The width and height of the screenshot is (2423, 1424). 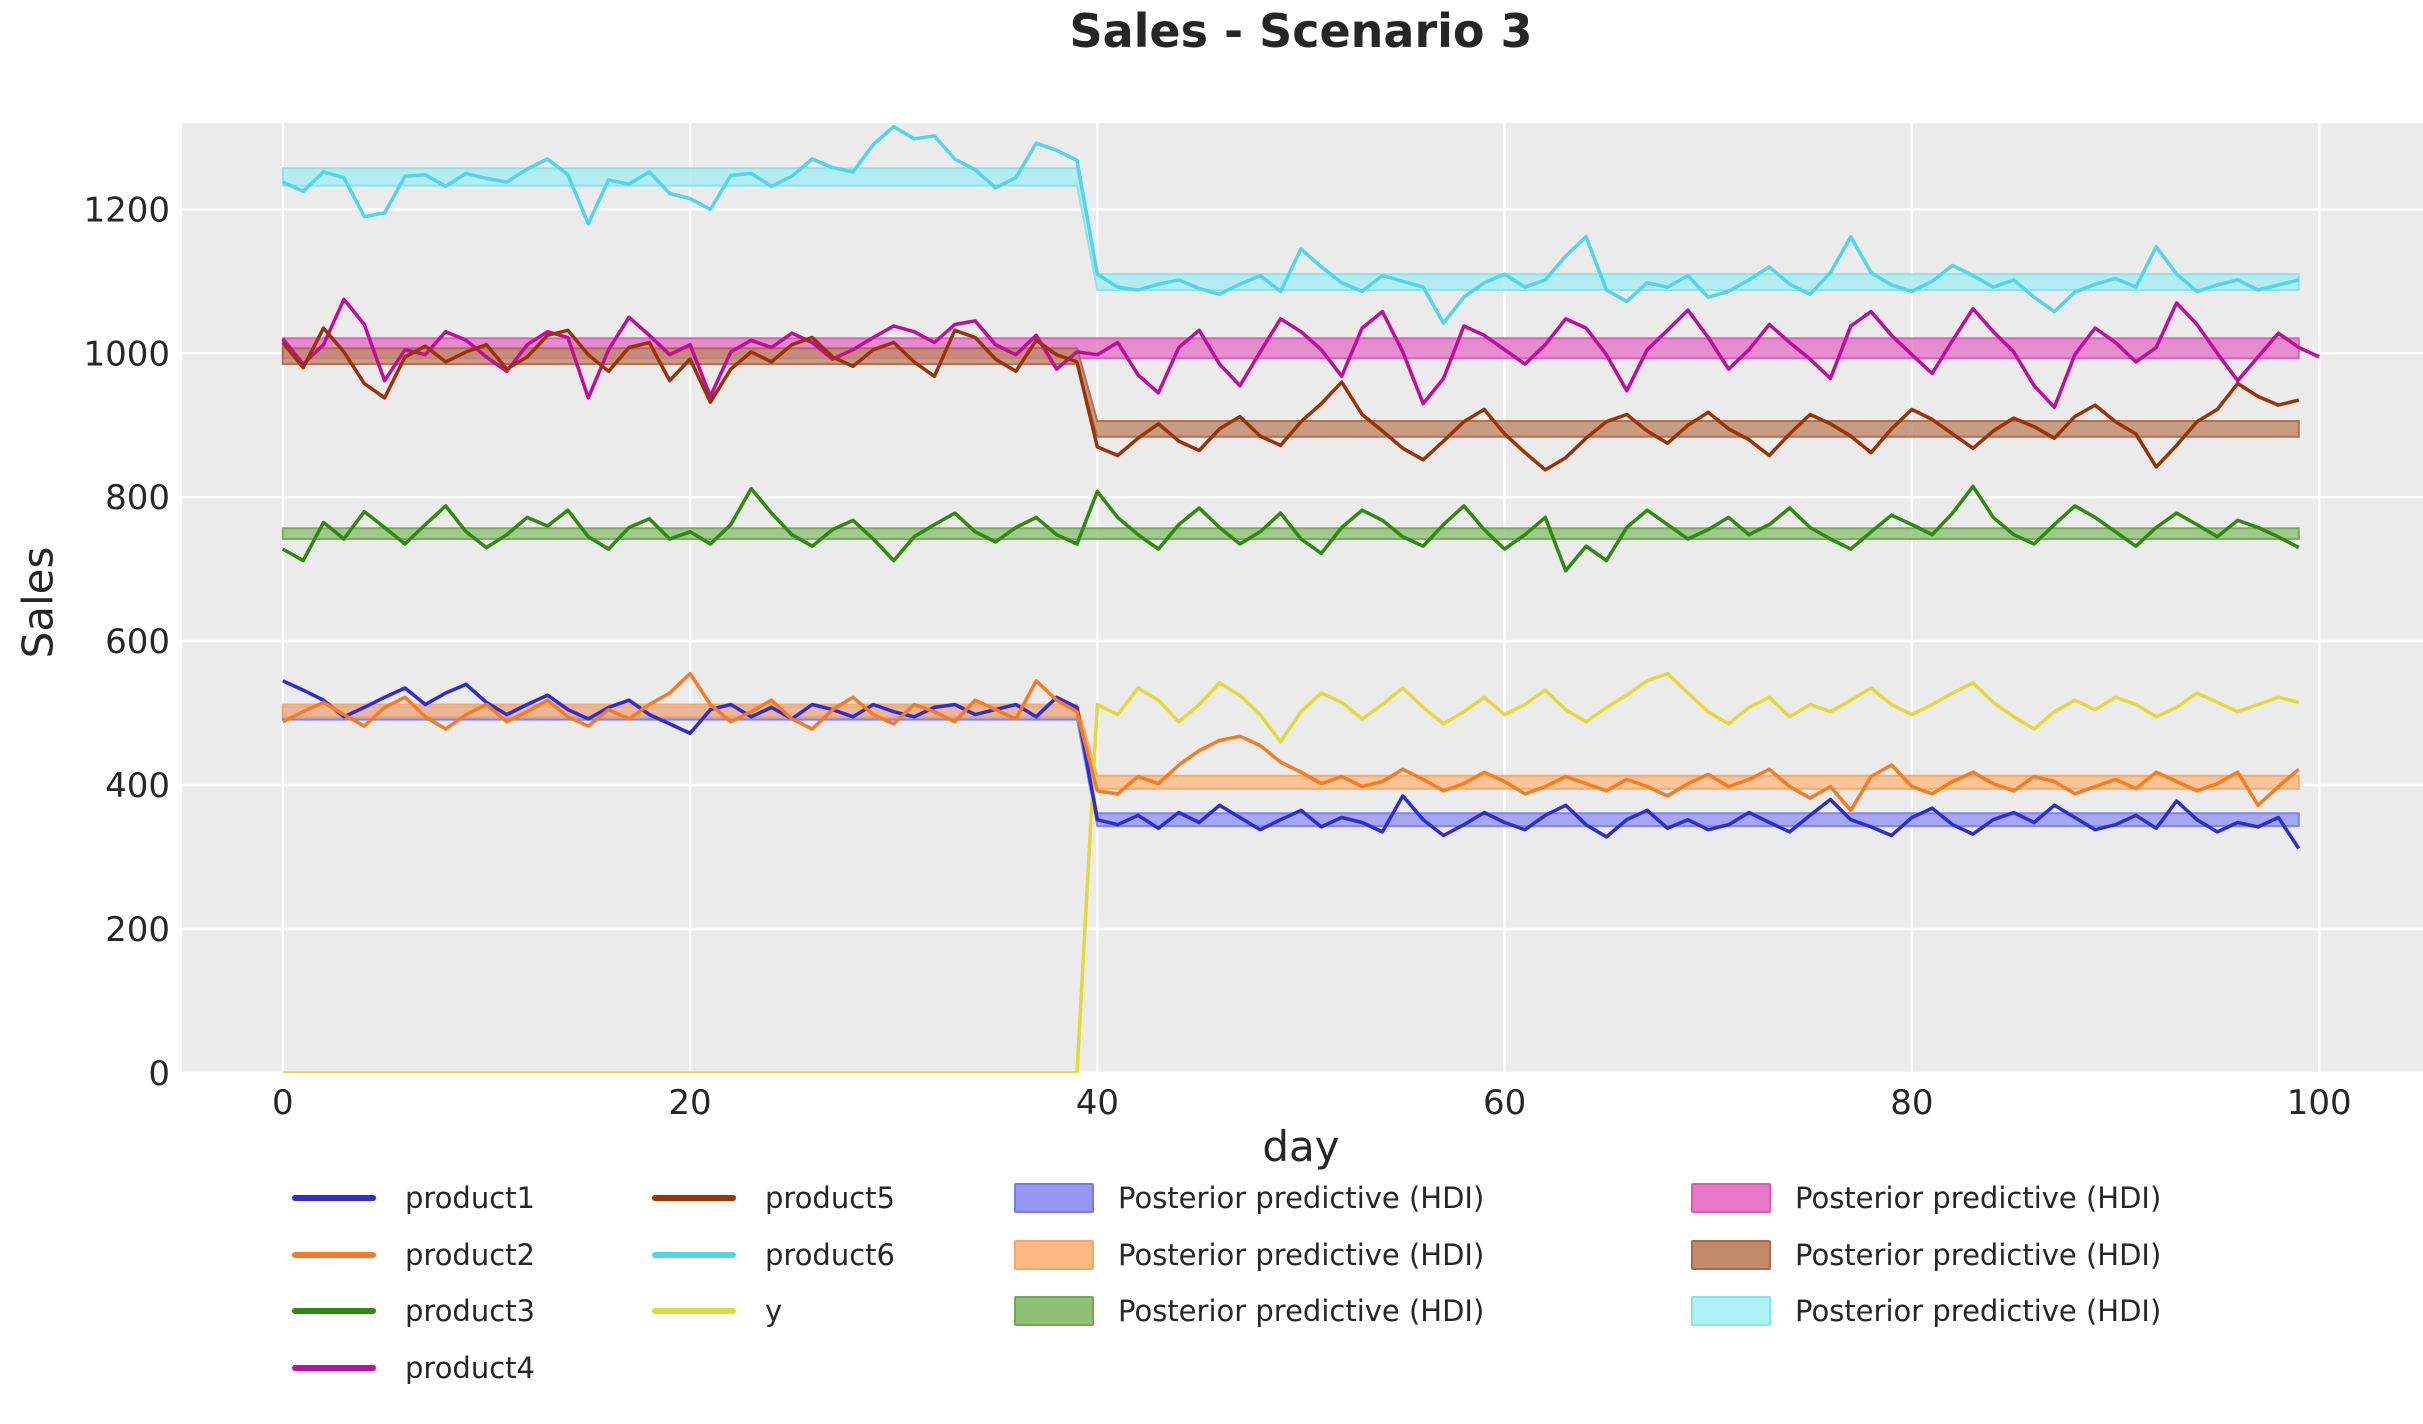 What do you see at coordinates (1300, 353) in the screenshot?
I see `line-product4` at bounding box center [1300, 353].